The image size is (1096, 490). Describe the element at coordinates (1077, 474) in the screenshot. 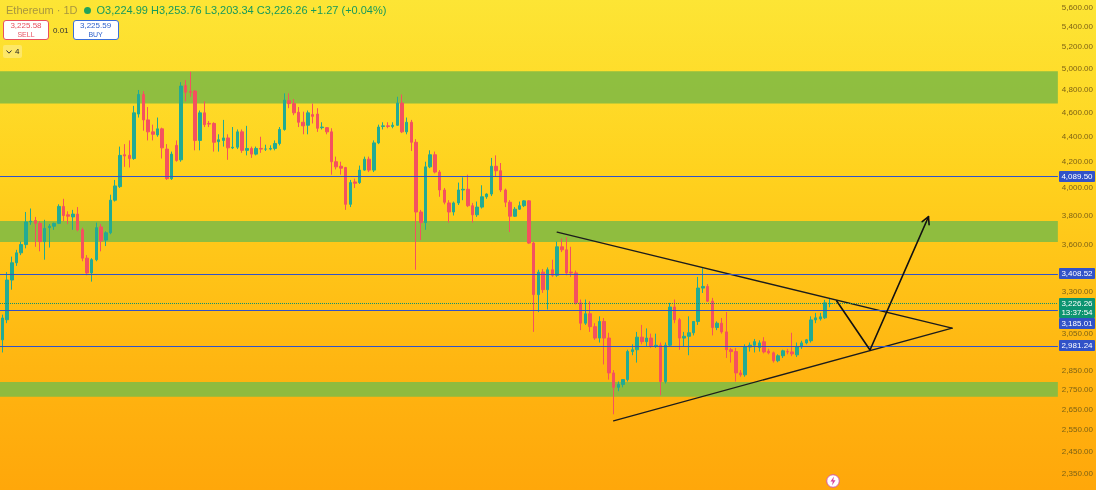

I see `y-tick-label: 2,350.00` at that location.